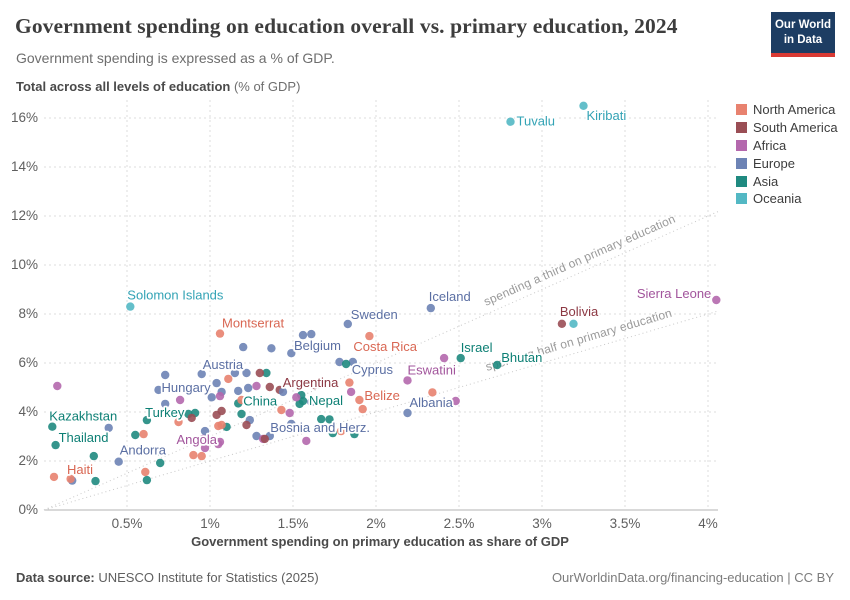 The width and height of the screenshot is (850, 600). I want to click on data-point-eswatini, so click(407, 380).